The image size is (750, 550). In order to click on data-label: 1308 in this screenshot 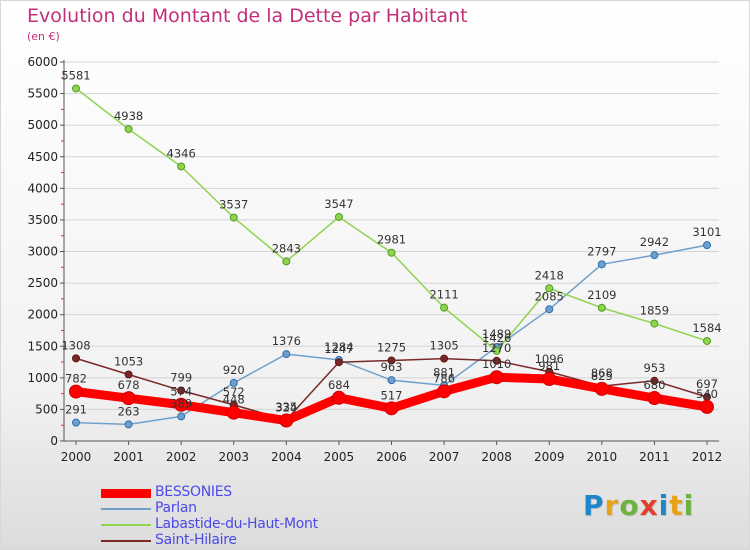, I will do `click(75, 345)`.